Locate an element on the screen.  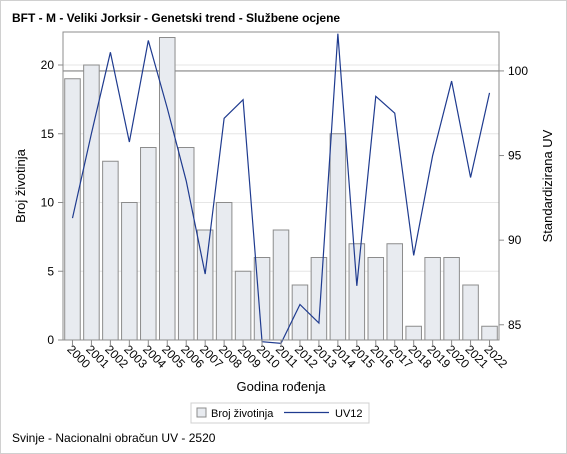
y-right-tick-label: 100 is located at coordinates (518, 71).